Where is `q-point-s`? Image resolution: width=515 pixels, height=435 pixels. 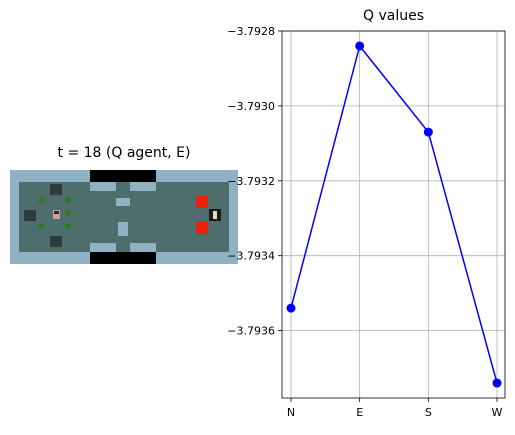
q-point-s is located at coordinates (428, 132).